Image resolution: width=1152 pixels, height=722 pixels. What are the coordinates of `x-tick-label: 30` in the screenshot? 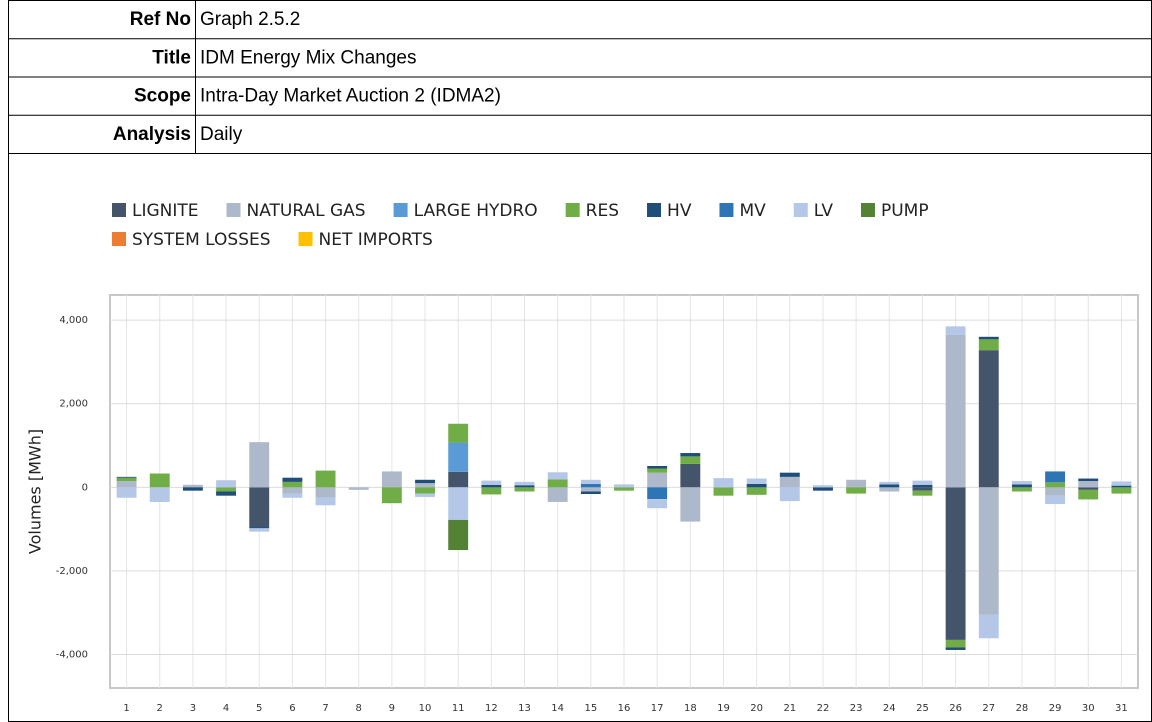 It's located at (1088, 708).